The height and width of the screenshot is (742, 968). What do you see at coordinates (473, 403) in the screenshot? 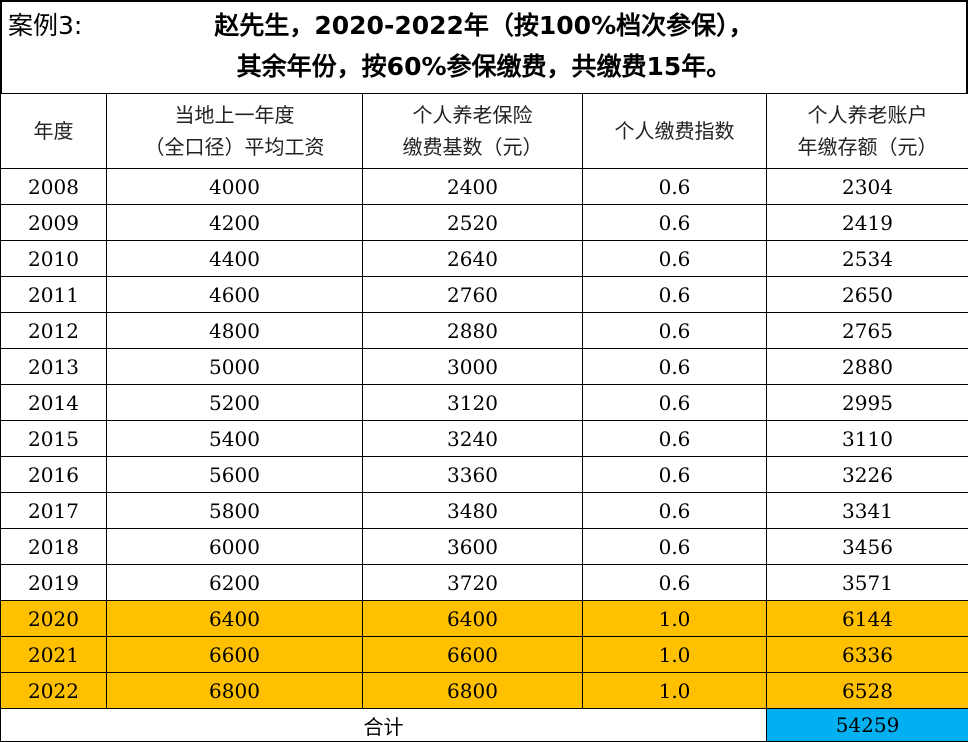
I see `cell-contribution-base: 3120` at bounding box center [473, 403].